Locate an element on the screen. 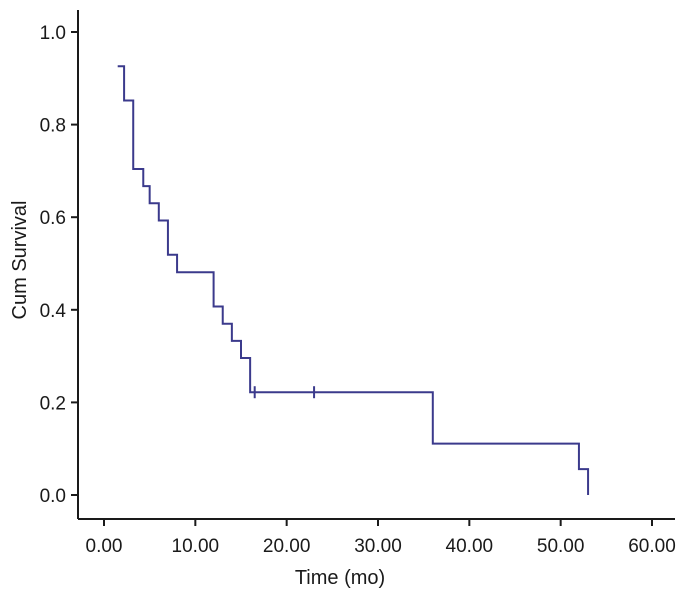 The width and height of the screenshot is (684, 593). x-tick-label: 40.00 is located at coordinates (470, 546).